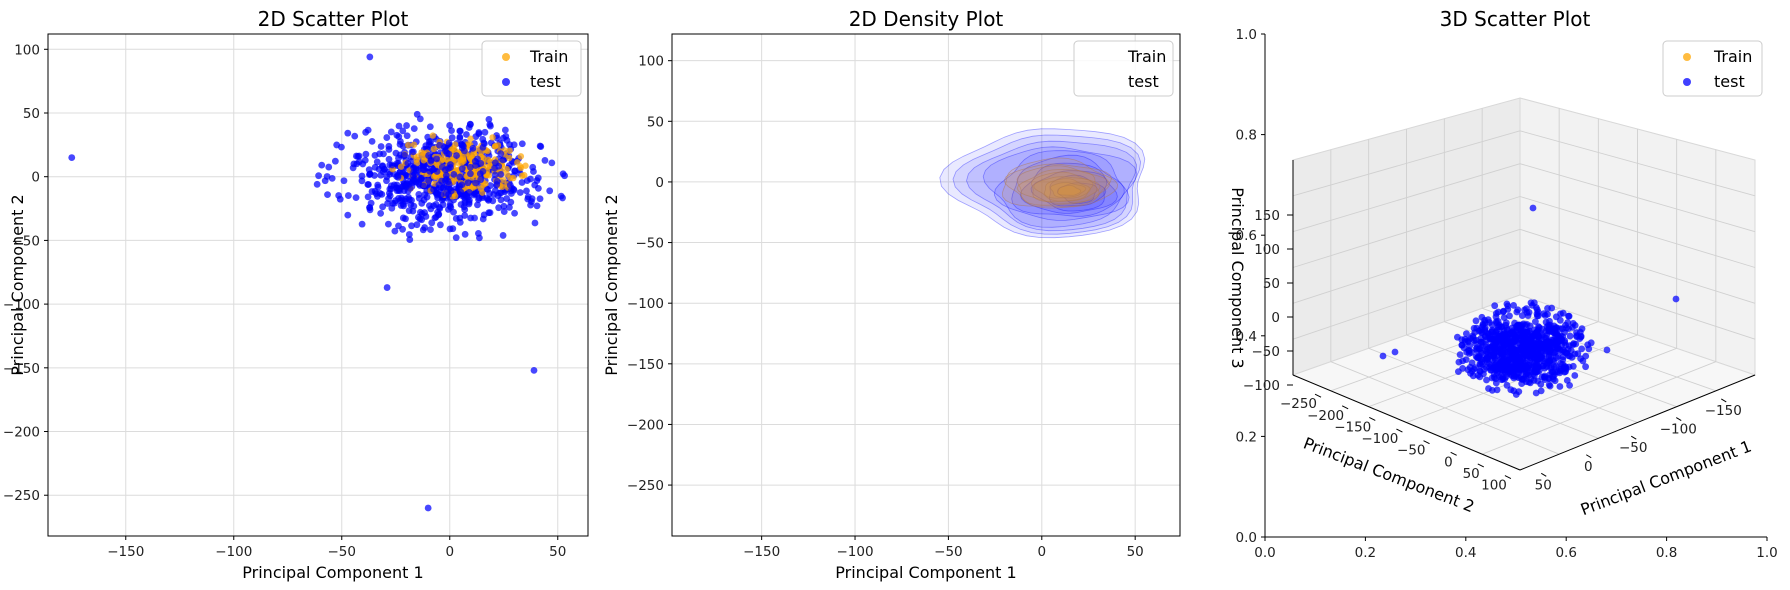  What do you see at coordinates (650, 244) in the screenshot?
I see `density-2d-ytick-label: −50` at bounding box center [650, 244].